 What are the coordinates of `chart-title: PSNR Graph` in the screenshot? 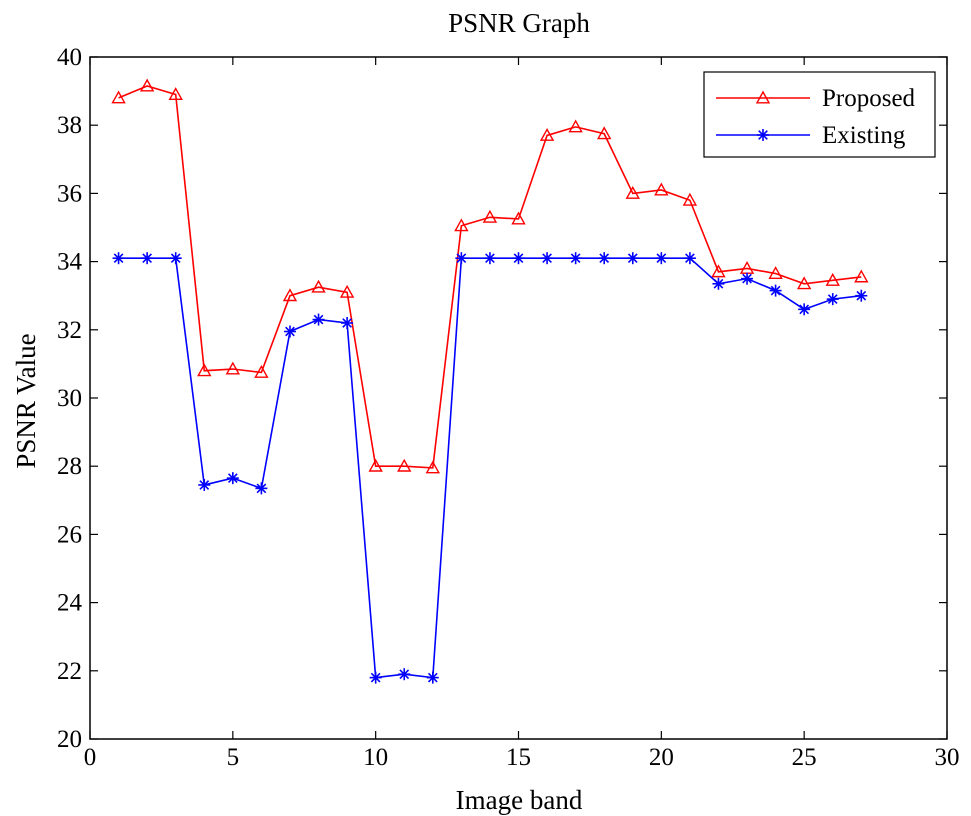 It's located at (519, 23).